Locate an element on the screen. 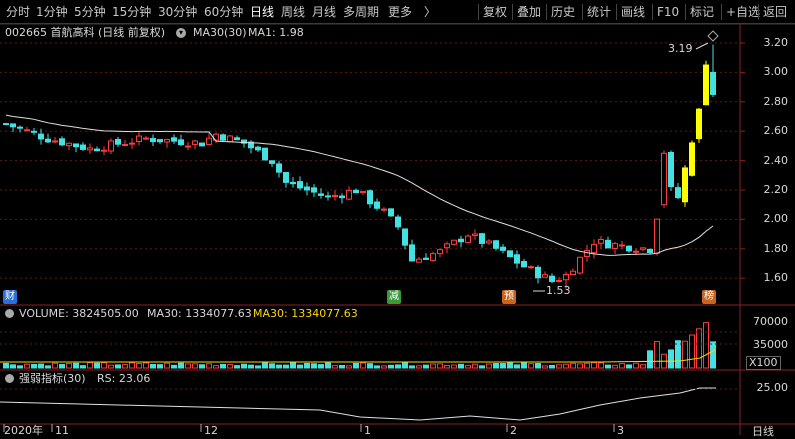 Image resolution: width=795 pixels, height=439 pixels. toolbar-button: 复权 is located at coordinates (495, 12).